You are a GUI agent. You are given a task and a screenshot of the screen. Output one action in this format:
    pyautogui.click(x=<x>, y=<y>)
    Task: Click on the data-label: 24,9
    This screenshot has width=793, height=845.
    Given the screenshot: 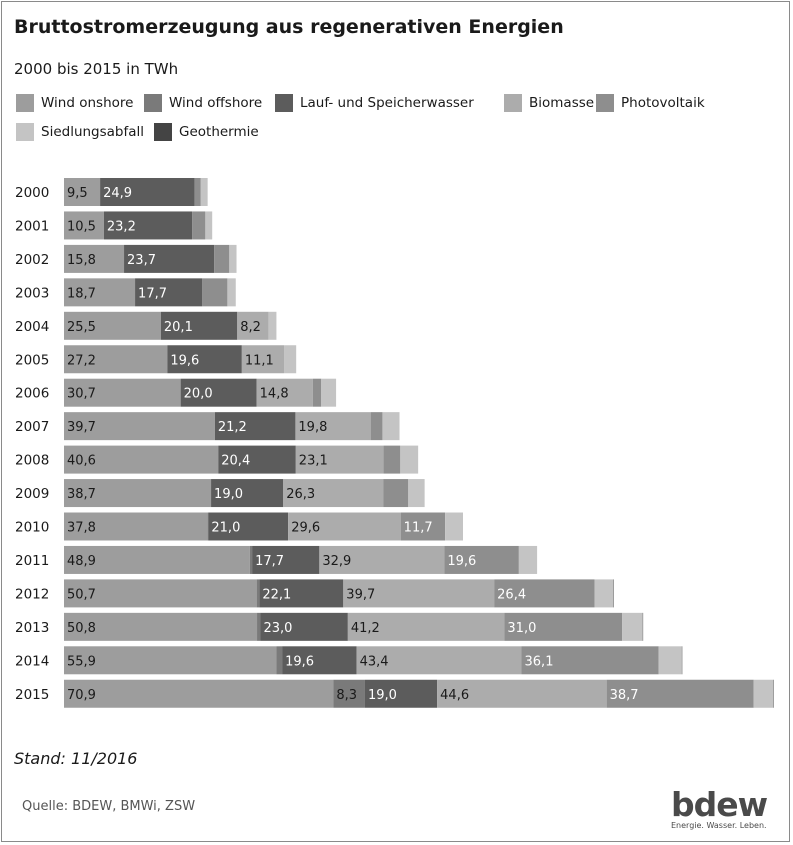 What is the action you would take?
    pyautogui.click(x=117, y=193)
    